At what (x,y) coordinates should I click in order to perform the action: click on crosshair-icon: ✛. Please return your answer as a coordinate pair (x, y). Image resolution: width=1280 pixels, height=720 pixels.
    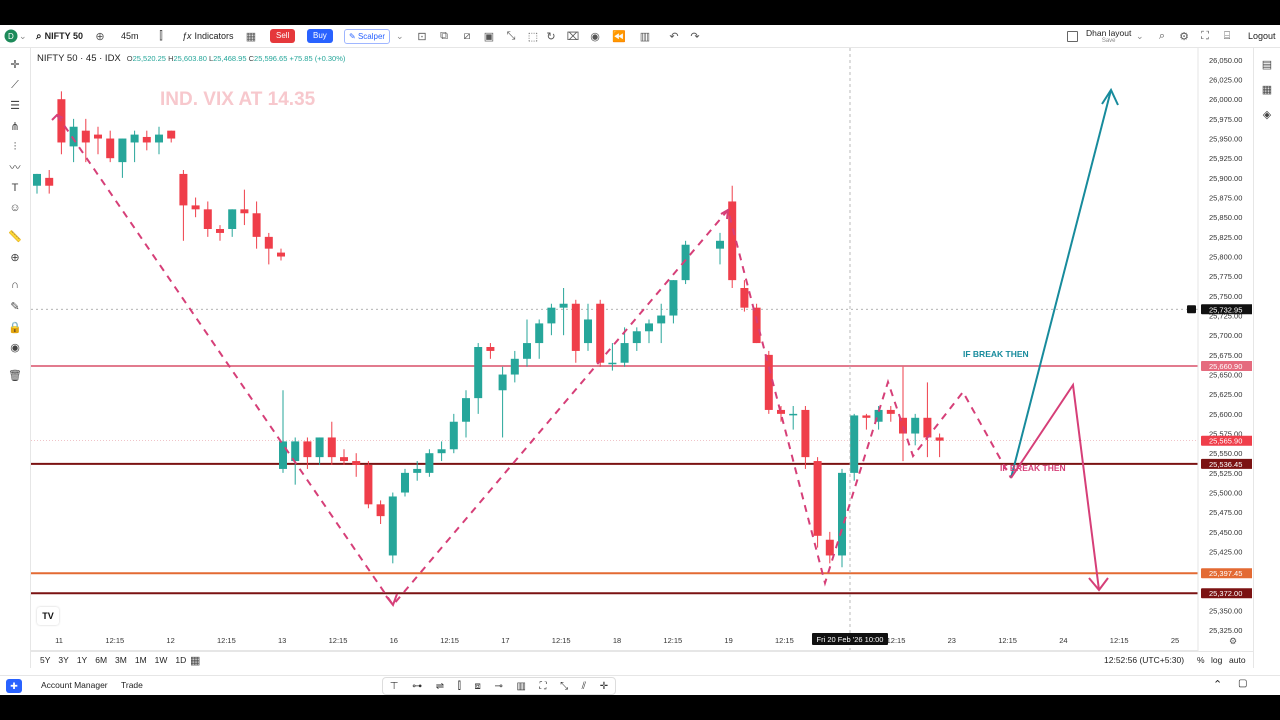
    Looking at the image, I should click on (15, 64).